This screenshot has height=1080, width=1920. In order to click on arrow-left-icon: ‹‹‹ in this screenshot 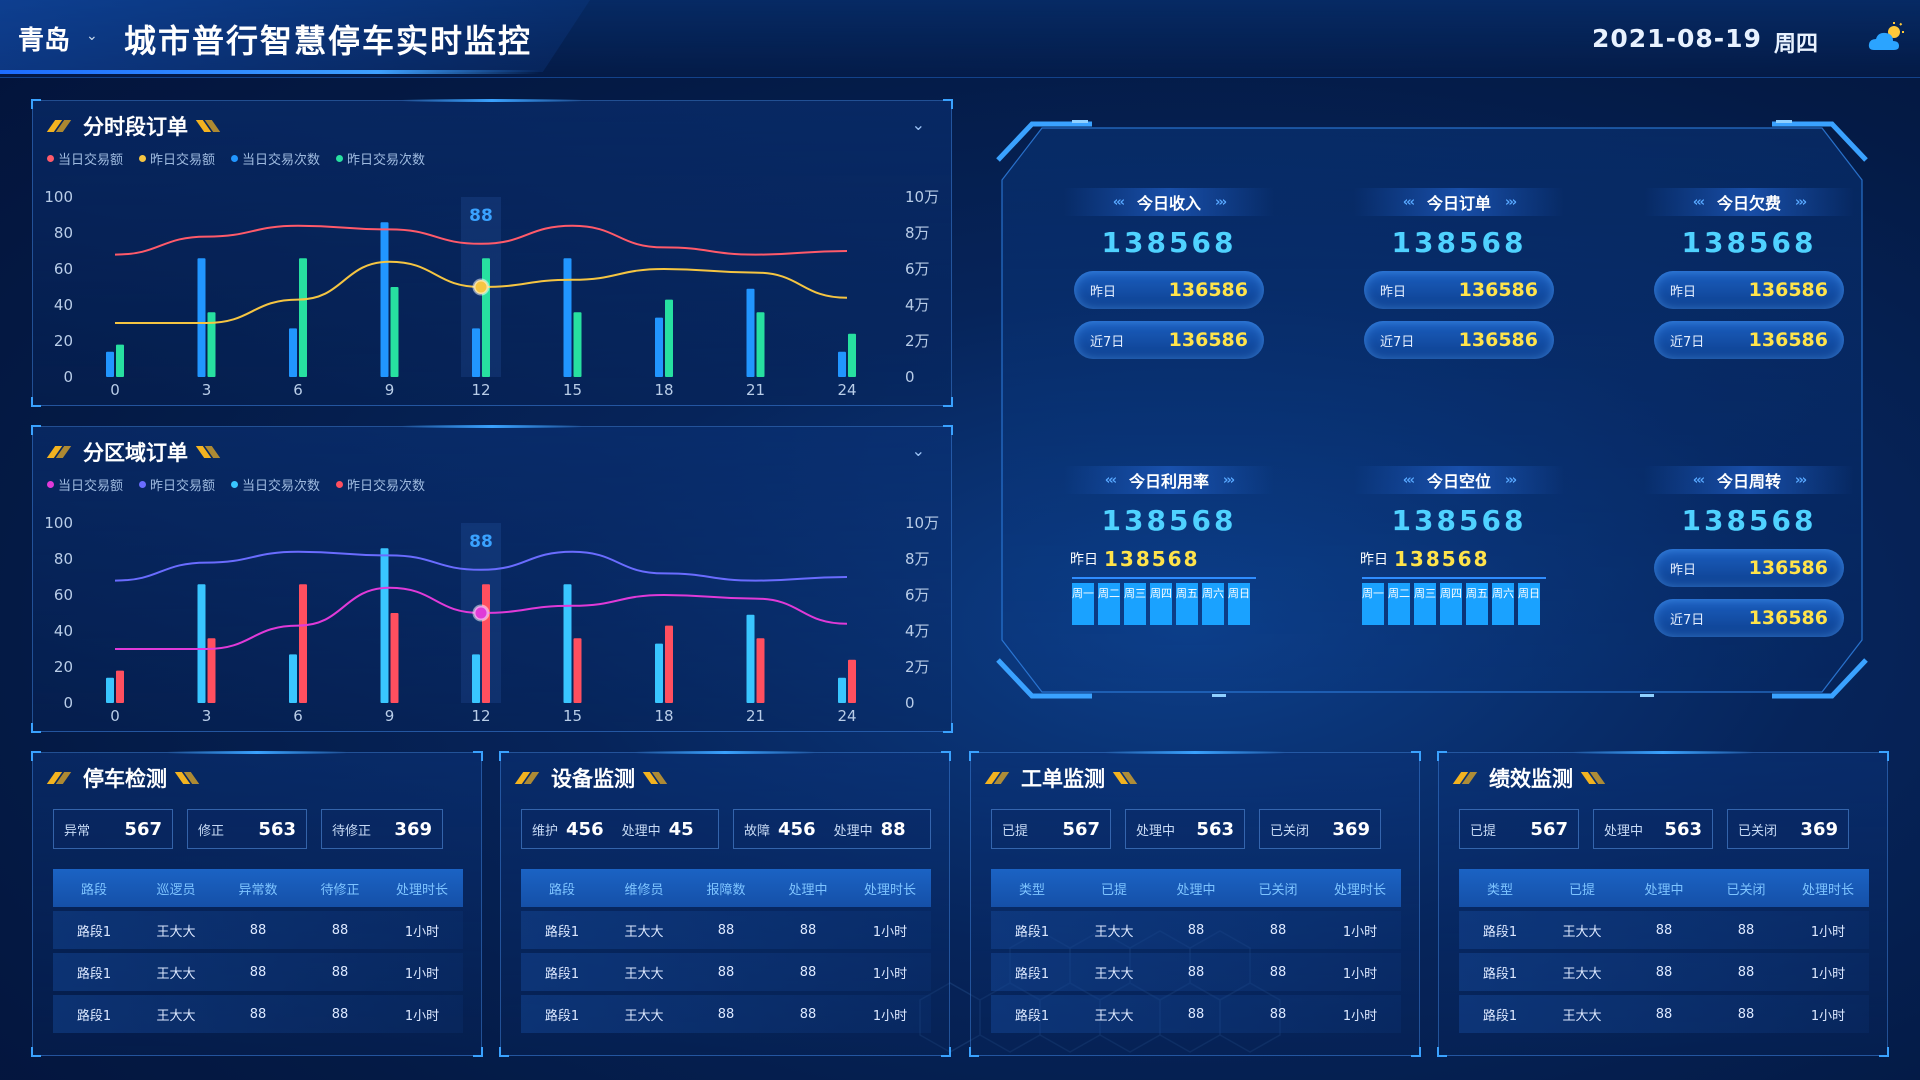, I will do `click(1118, 202)`.